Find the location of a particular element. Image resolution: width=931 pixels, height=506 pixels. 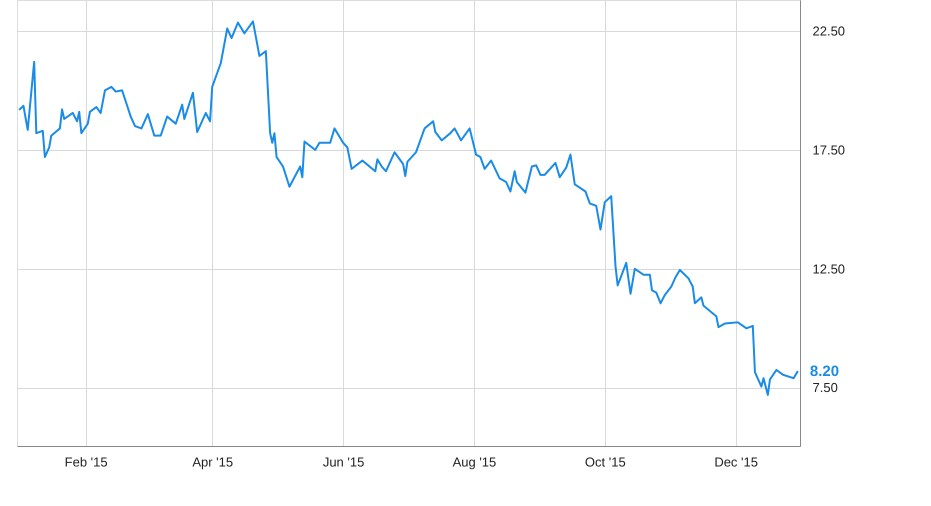

x-tick-label: Apr '15 is located at coordinates (213, 462).